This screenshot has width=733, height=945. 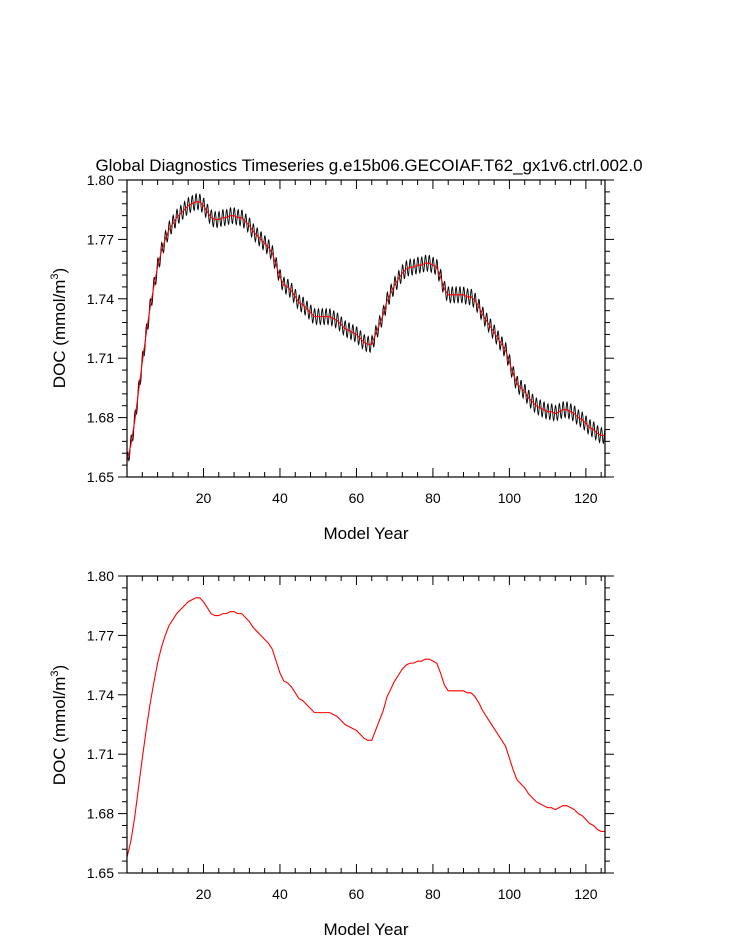 I want to click on bottom-ylabel-end: ), so click(x=59, y=668).